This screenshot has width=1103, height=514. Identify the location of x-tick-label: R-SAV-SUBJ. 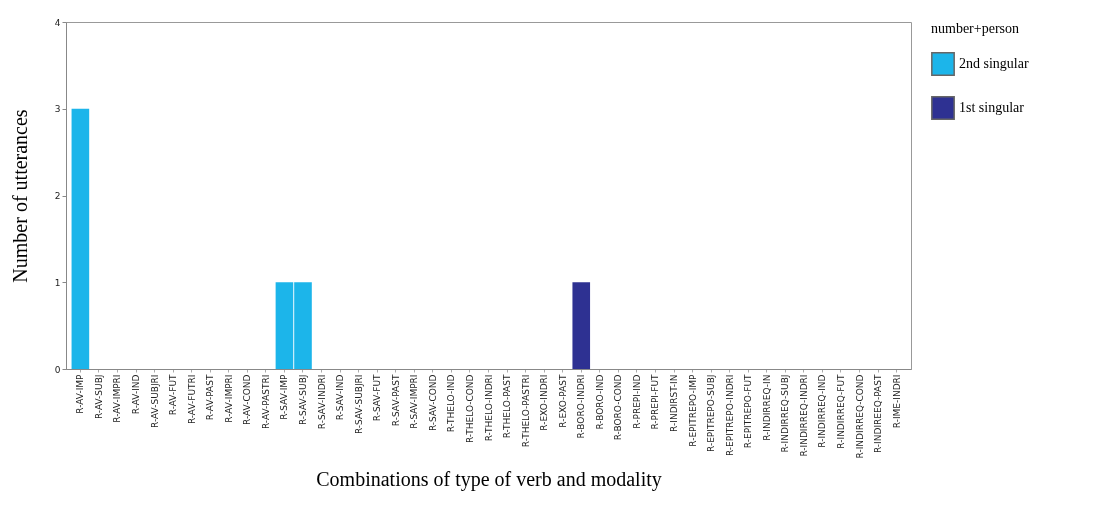
(302, 400).